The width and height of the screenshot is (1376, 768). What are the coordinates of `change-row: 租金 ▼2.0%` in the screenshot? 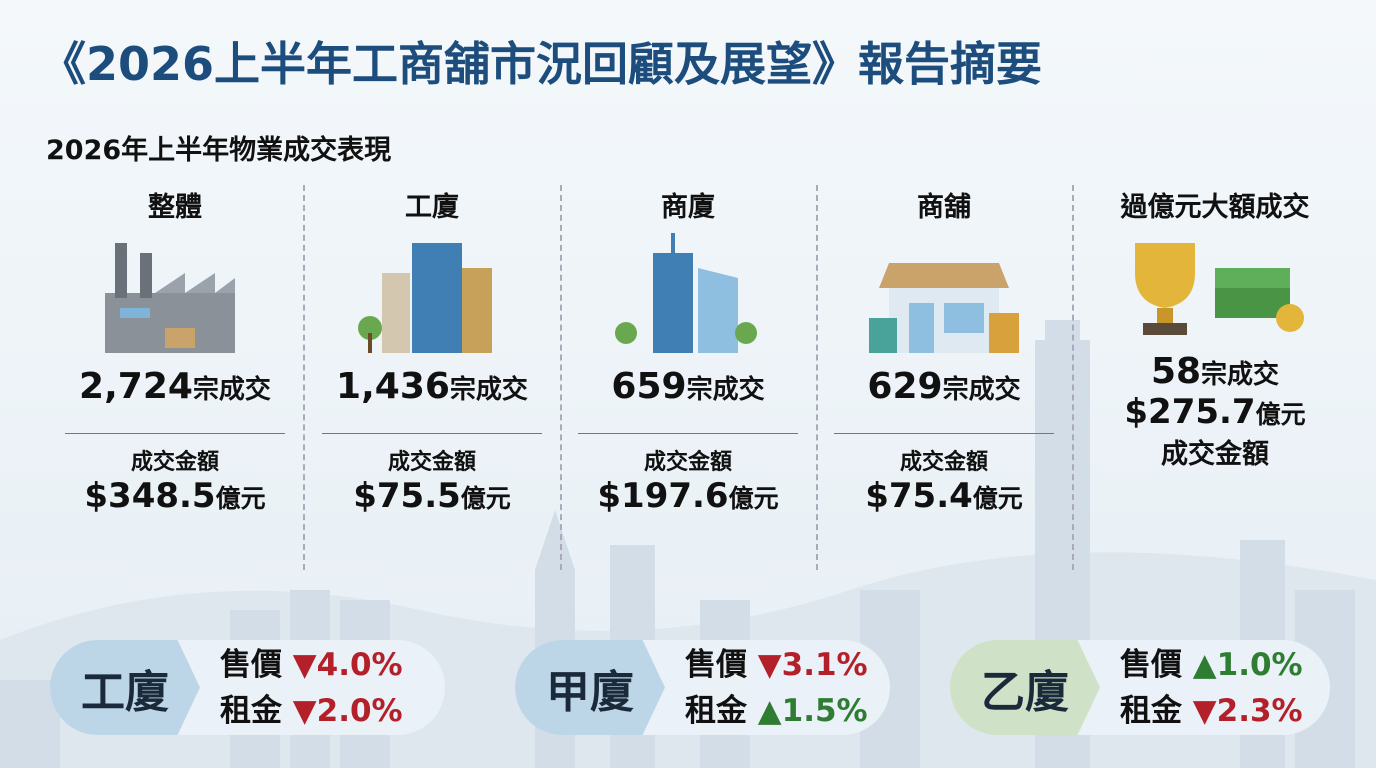 It's located at (311, 711).